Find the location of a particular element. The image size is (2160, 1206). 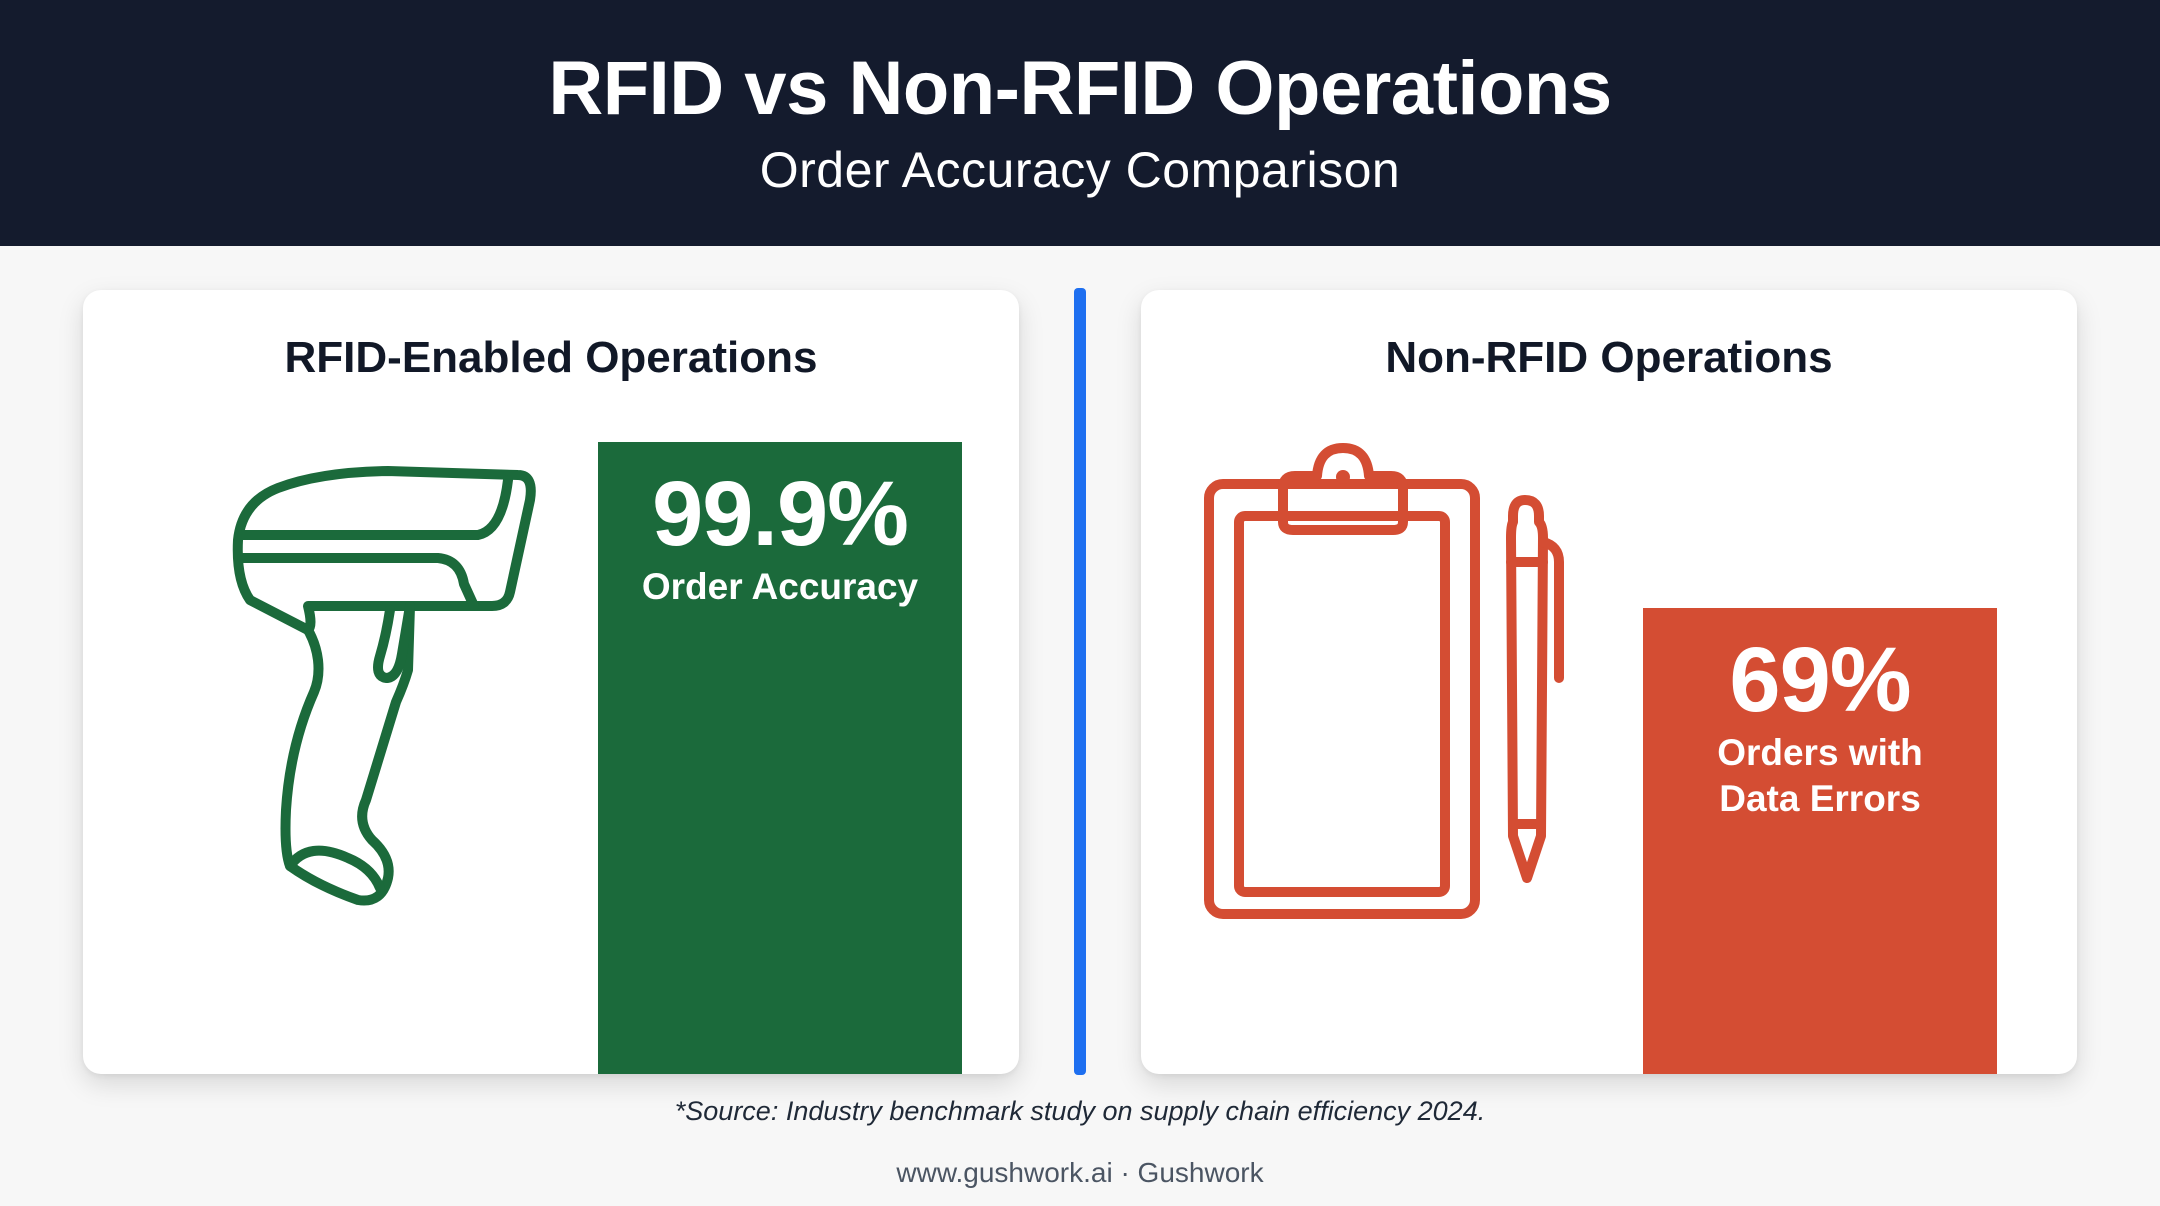

barcode-scanner-icon is located at coordinates (384, 686).